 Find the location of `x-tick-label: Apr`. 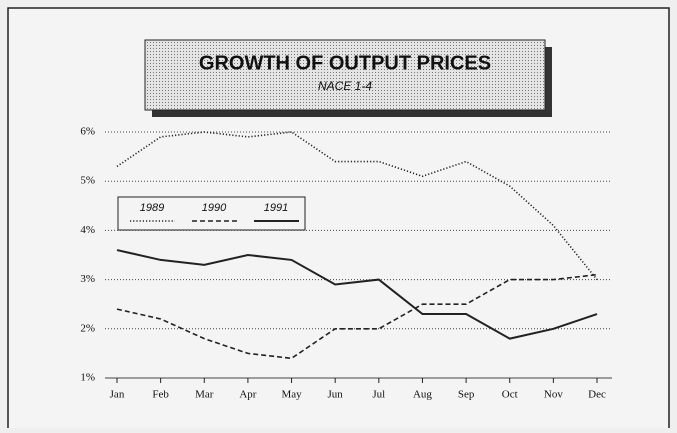

x-tick-label: Apr is located at coordinates (247, 395).